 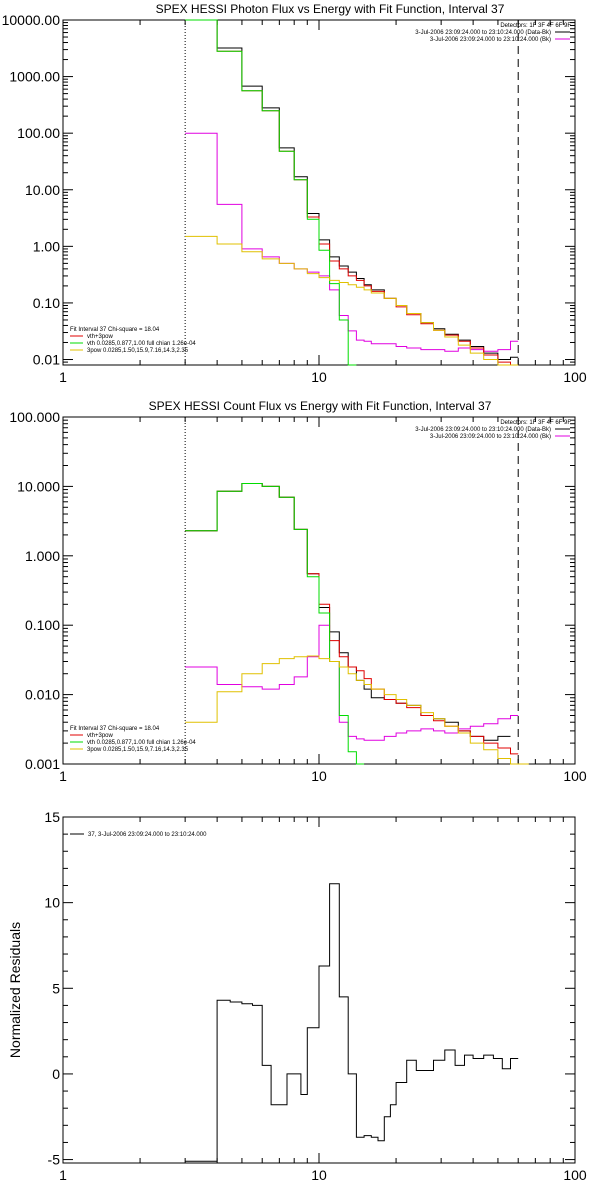 I want to click on series-residual, so click(x=352, y=1022).